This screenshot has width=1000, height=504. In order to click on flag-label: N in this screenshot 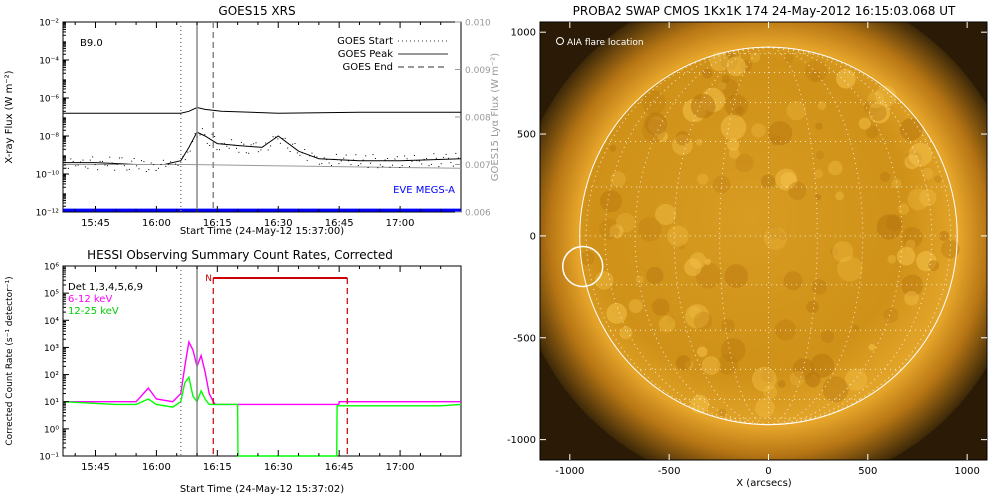, I will do `click(208, 279)`.